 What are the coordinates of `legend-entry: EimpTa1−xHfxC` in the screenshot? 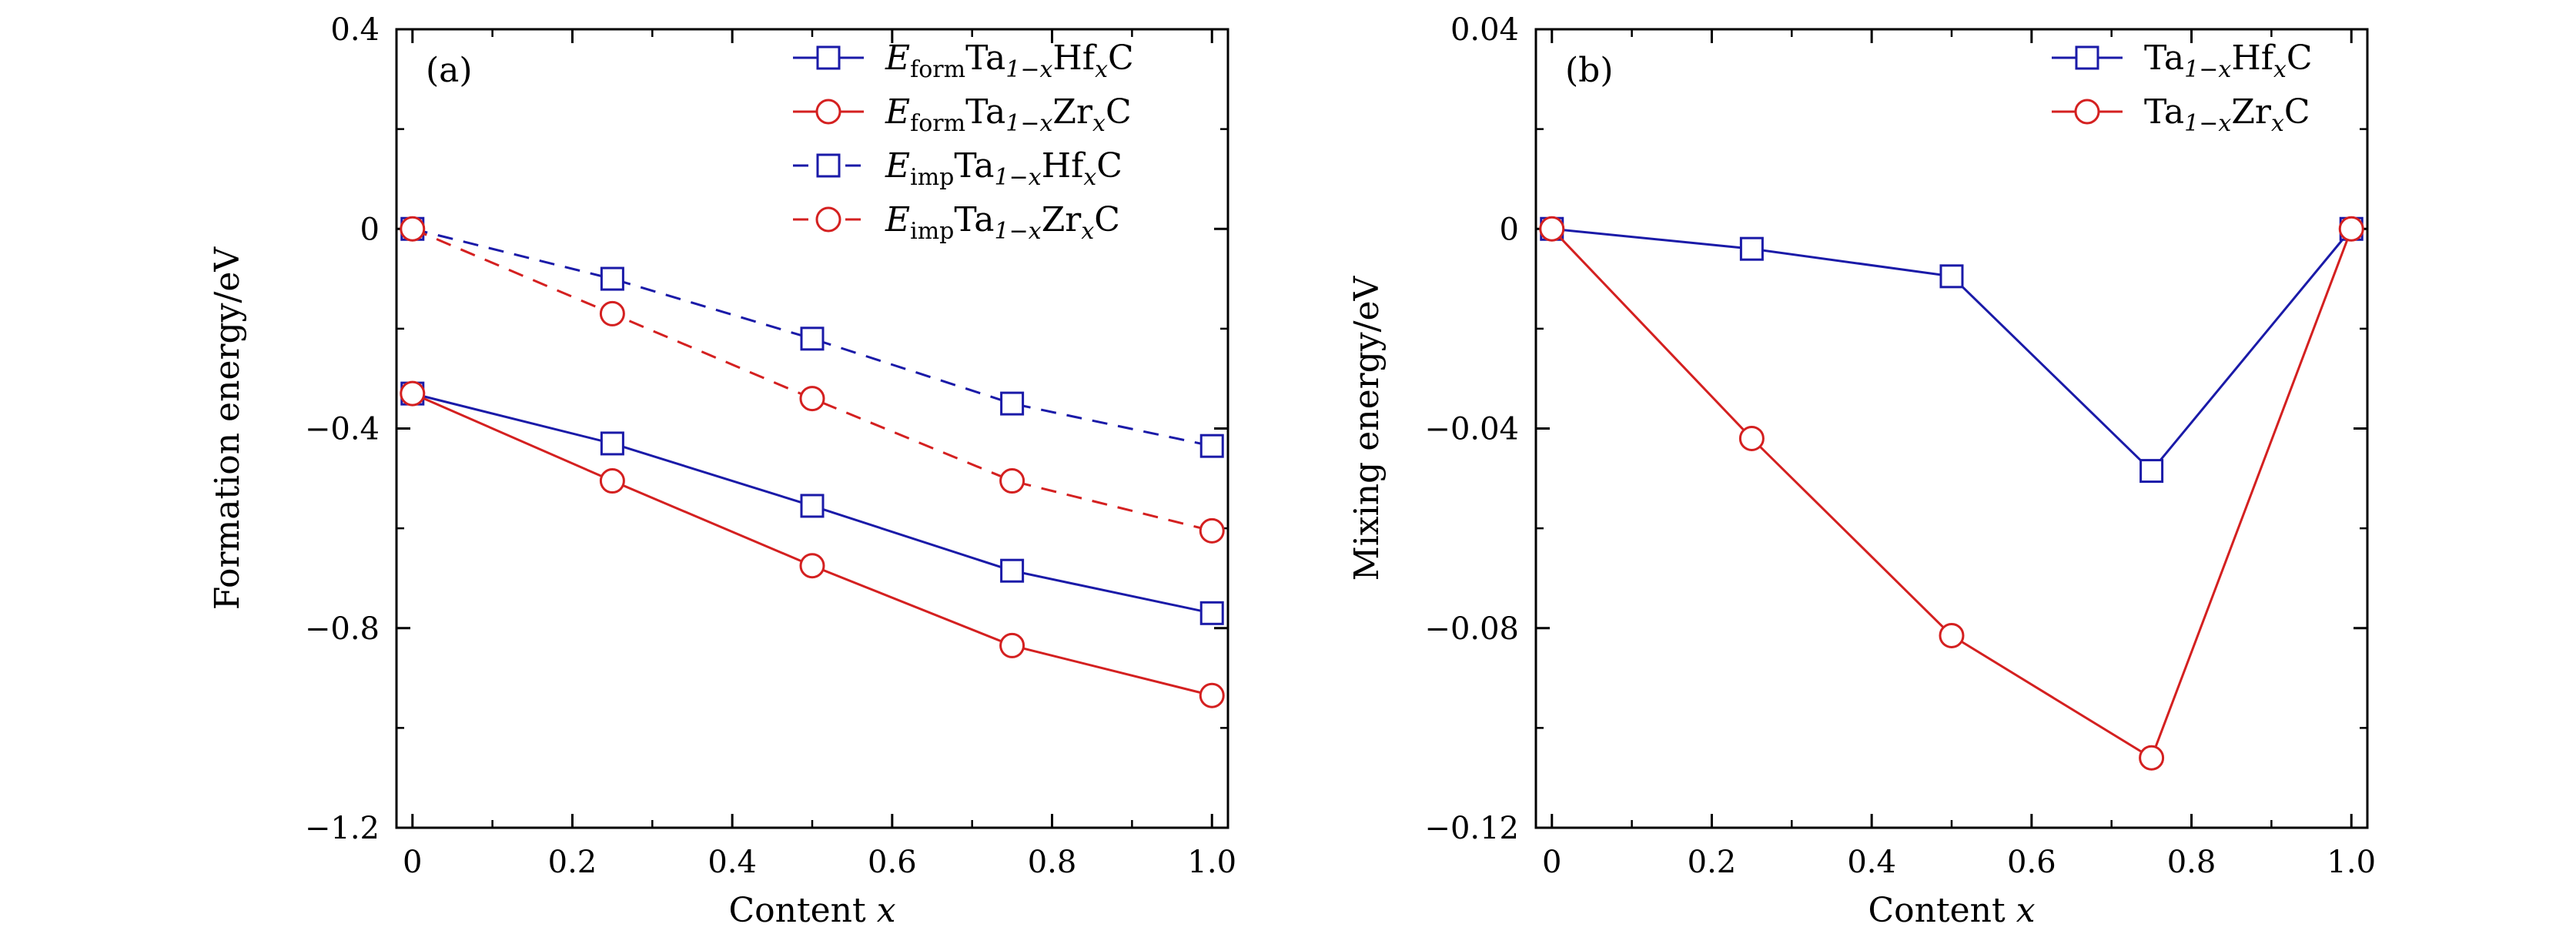 It's located at (1004, 168).